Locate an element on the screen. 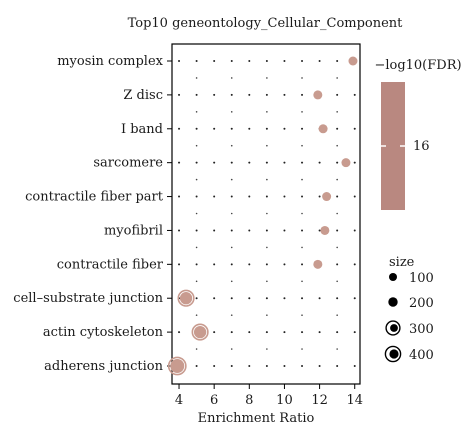 This screenshot has width=474, height=440. x-axis-label: Enrichment Ratio is located at coordinates (256, 418).